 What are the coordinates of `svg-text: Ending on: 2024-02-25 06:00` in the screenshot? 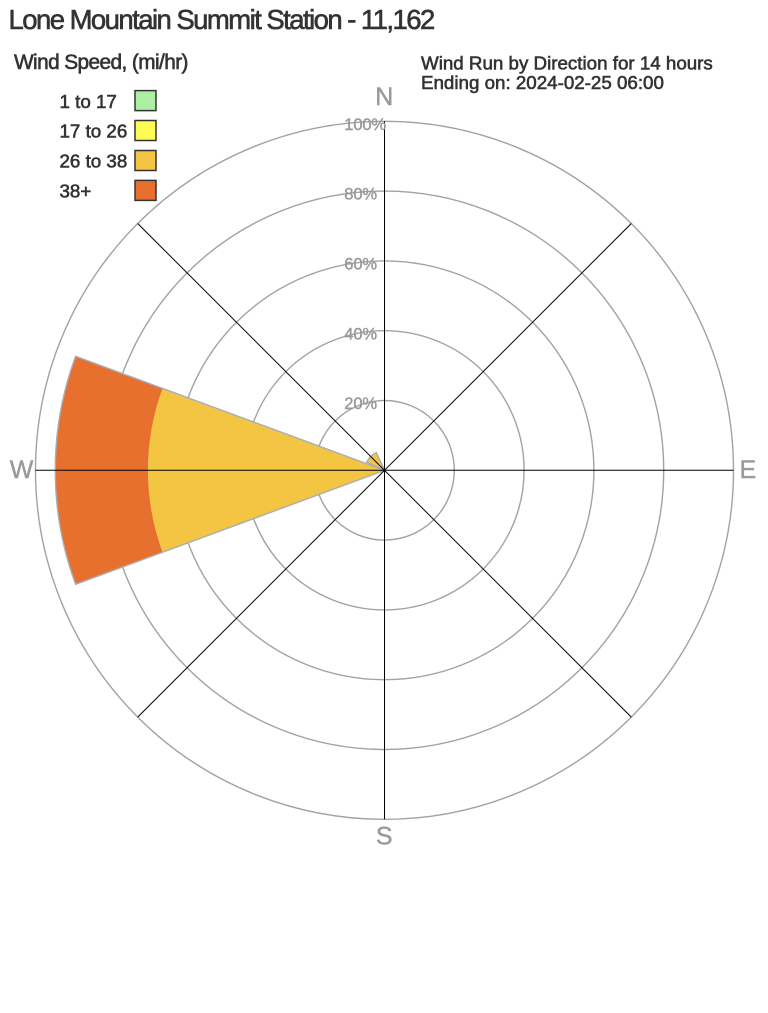 It's located at (542, 82).